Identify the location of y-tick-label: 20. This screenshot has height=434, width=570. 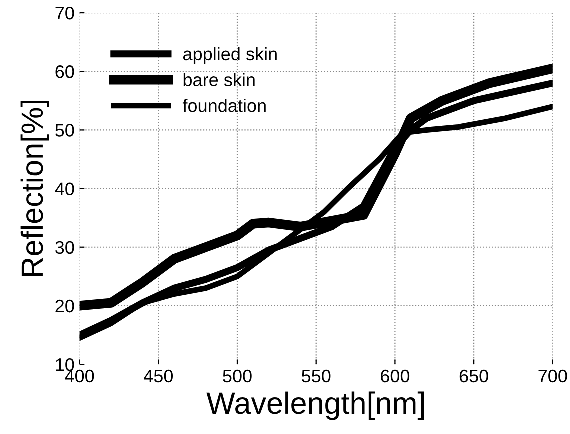
(65, 306).